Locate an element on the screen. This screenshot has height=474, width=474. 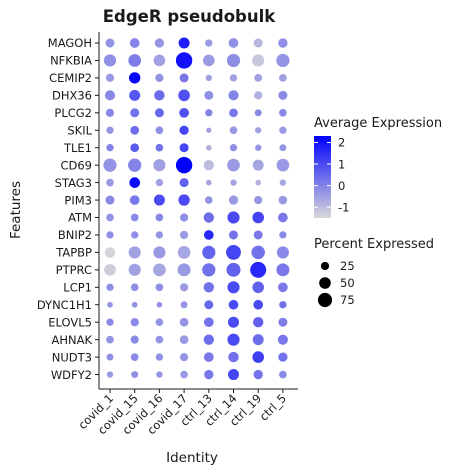
y-tick-label: PIM3 is located at coordinates (78, 200).